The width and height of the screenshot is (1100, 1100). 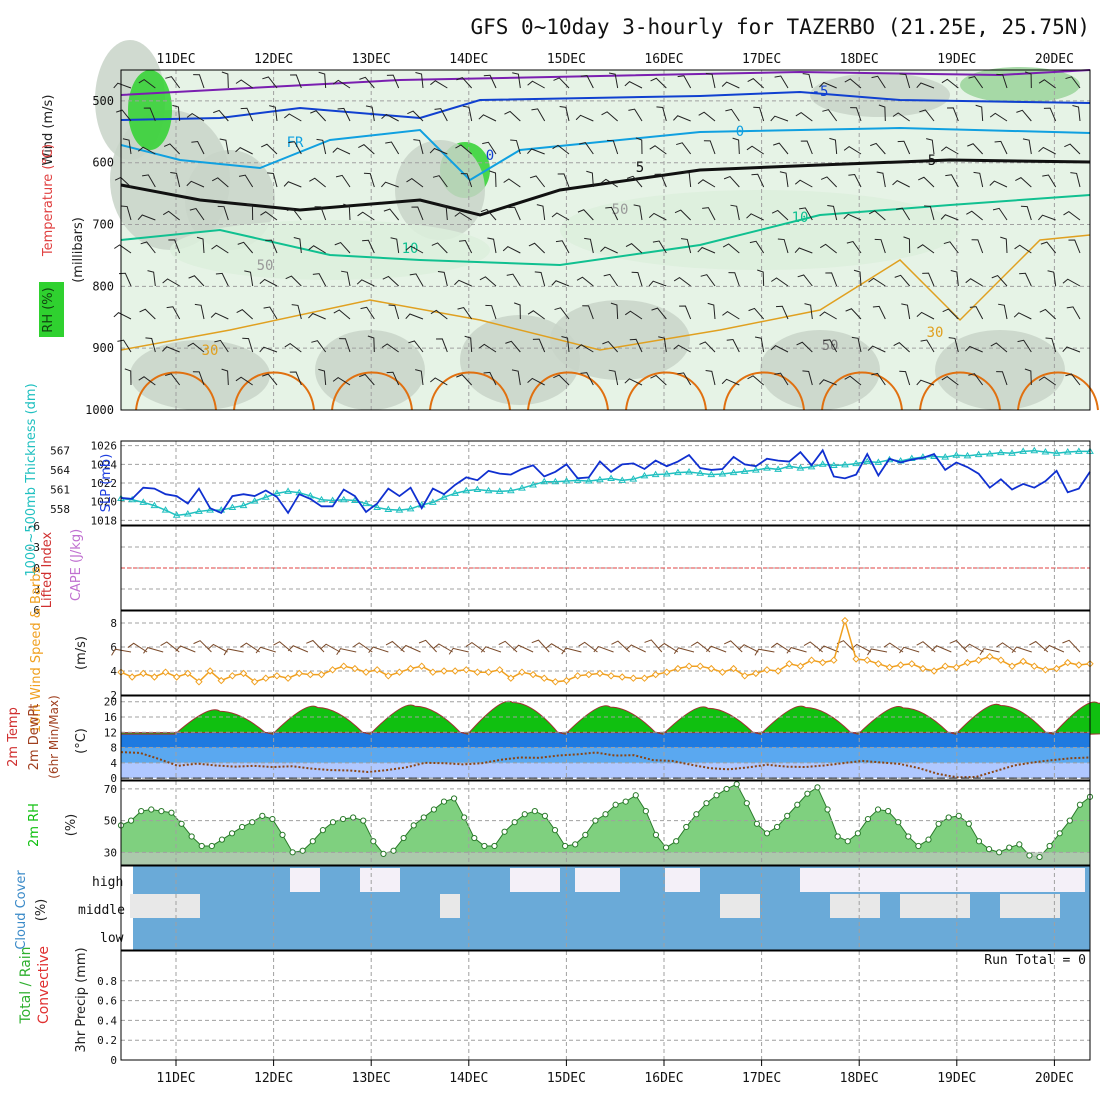 I want to click on temp-contour-15-loop, so click(x=372, y=391).